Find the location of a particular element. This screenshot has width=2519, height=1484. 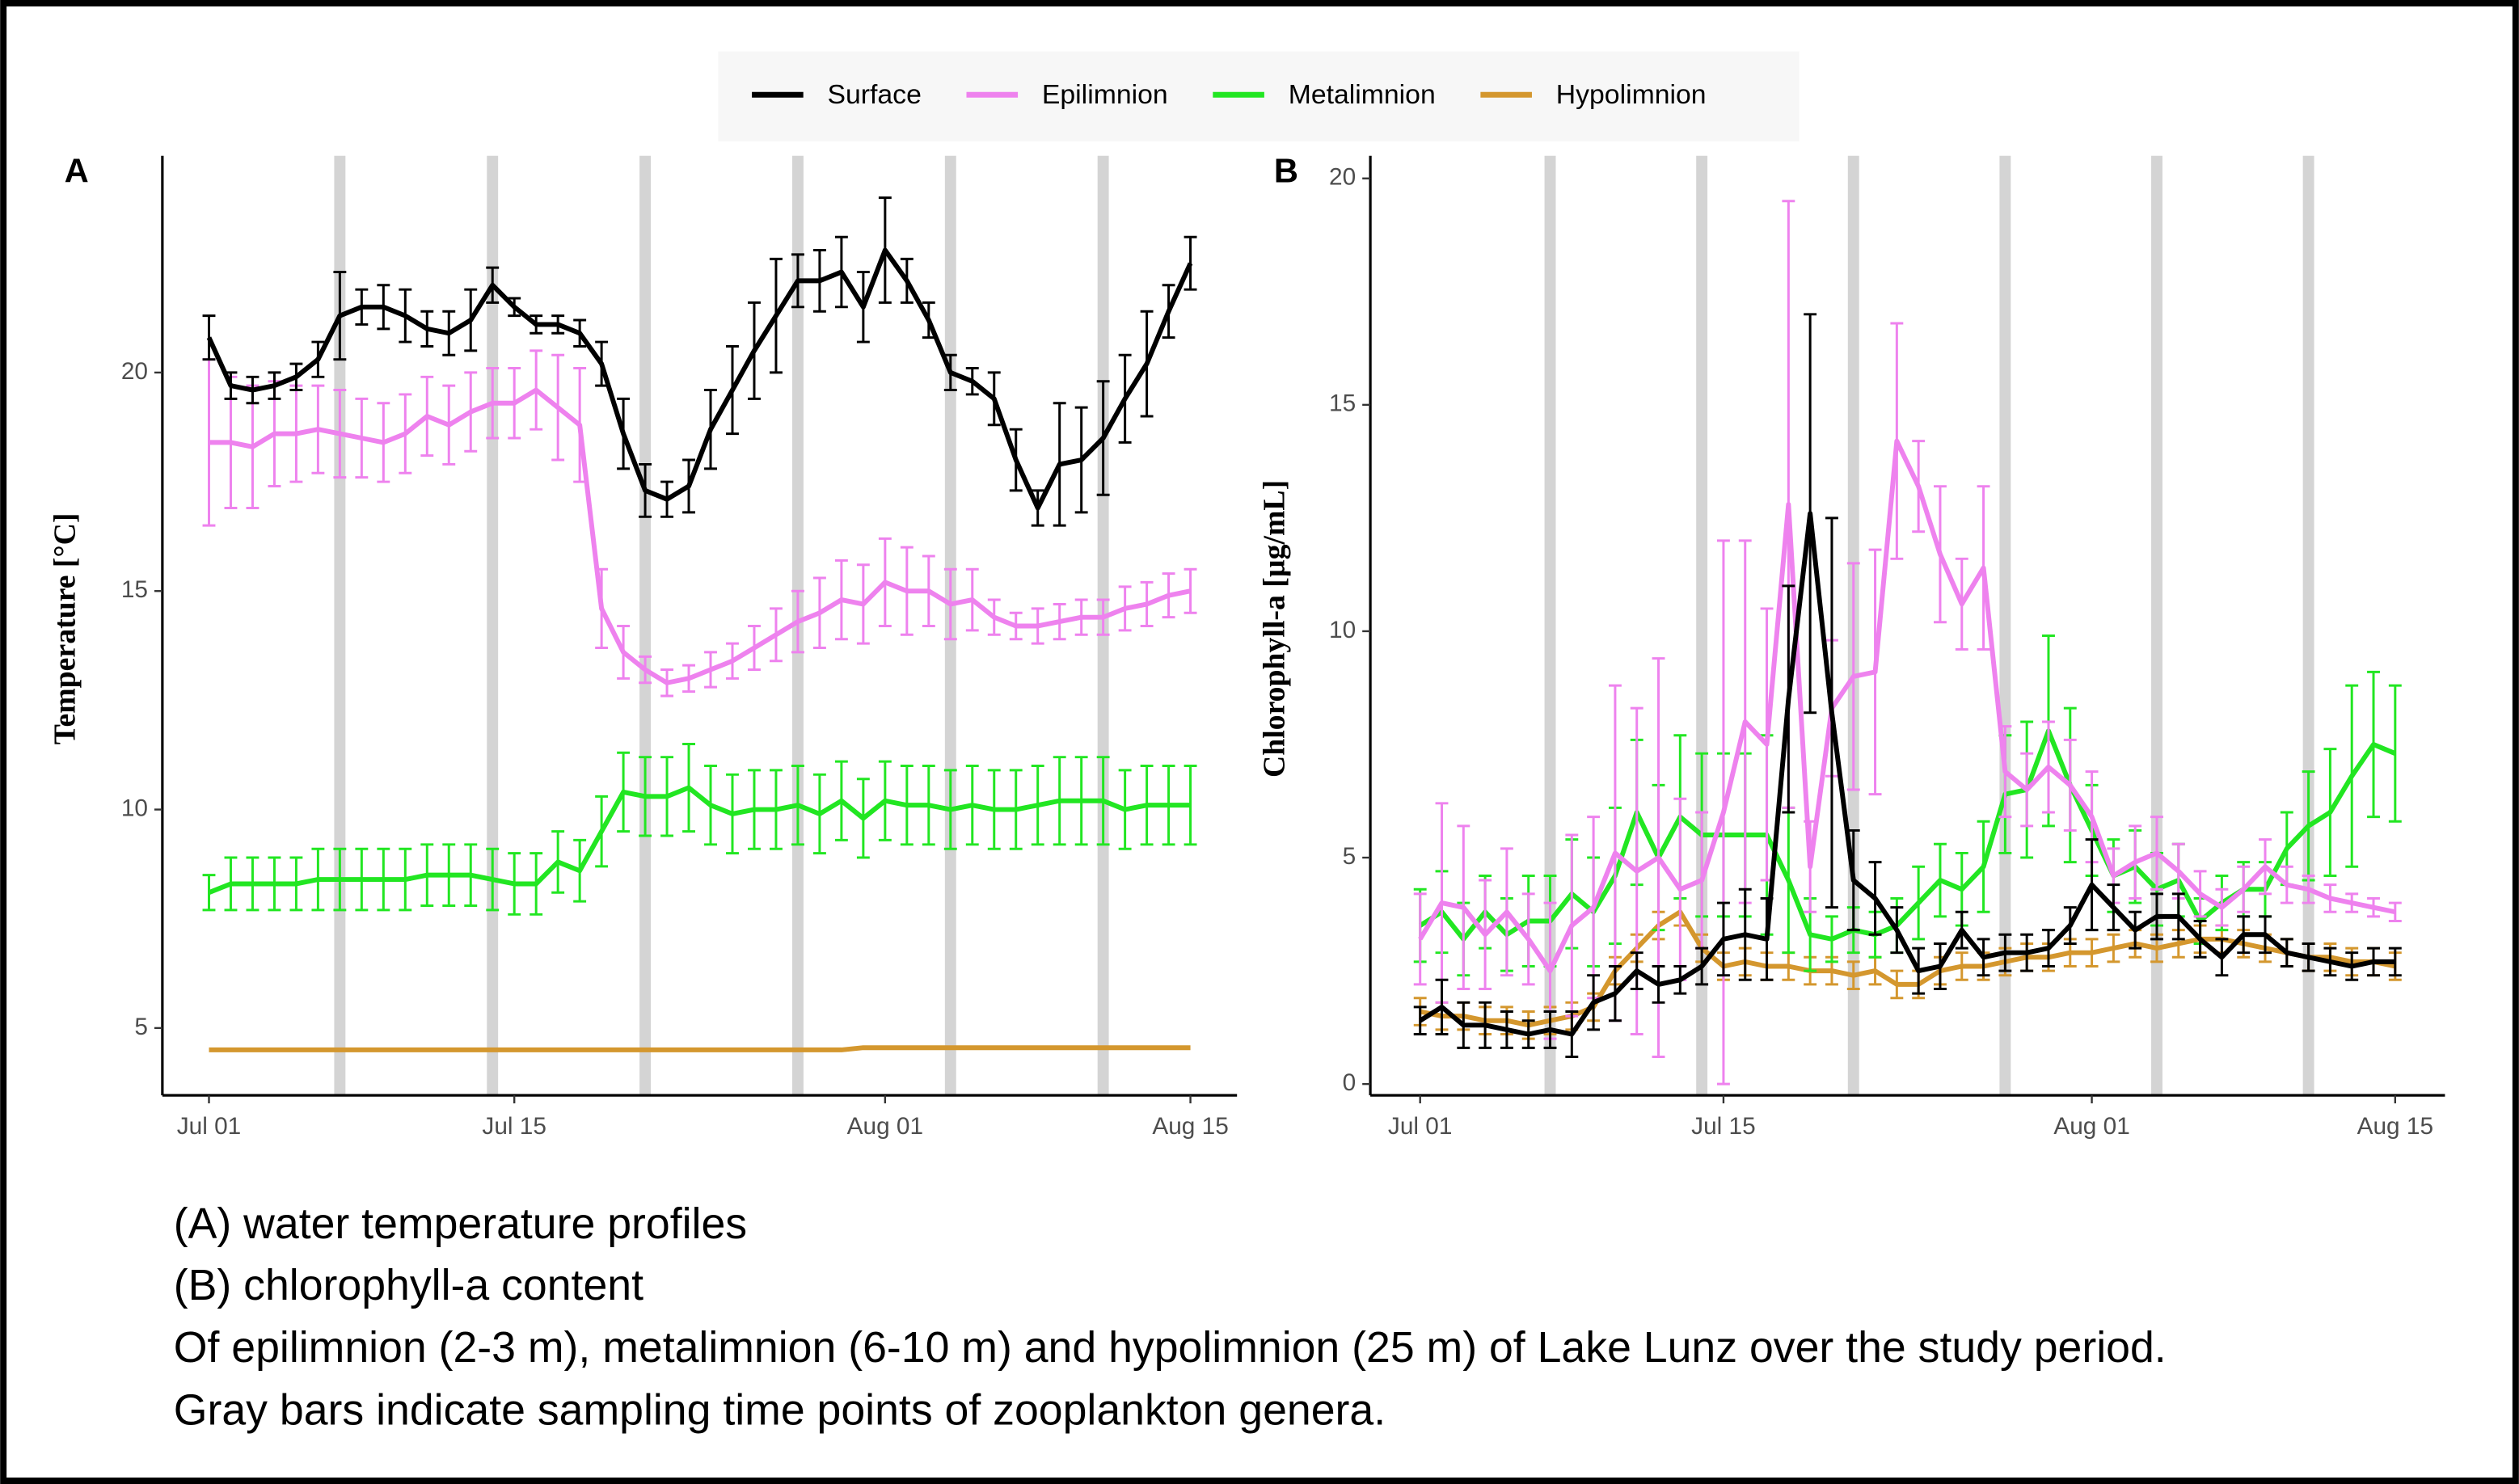

caption-line: (A) water temperature profiles is located at coordinates (460, 1223).